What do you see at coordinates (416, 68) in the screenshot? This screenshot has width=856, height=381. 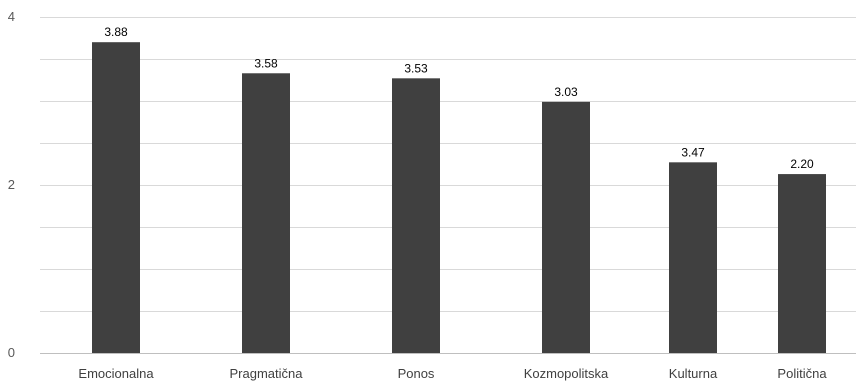 I see `data-label: 3.53` at bounding box center [416, 68].